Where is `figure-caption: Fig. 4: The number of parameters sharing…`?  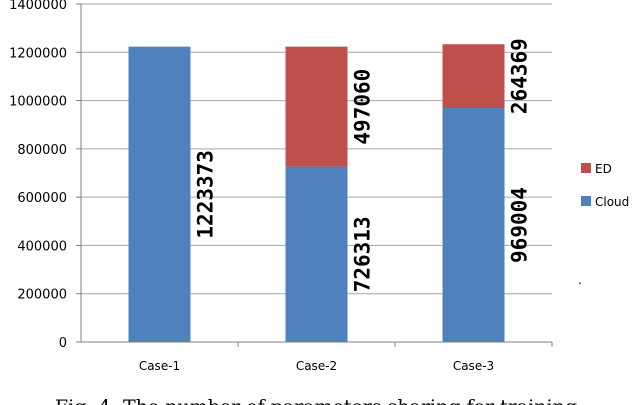 figure-caption: Fig. 4: The number of parameters sharing… is located at coordinates (316, 400).